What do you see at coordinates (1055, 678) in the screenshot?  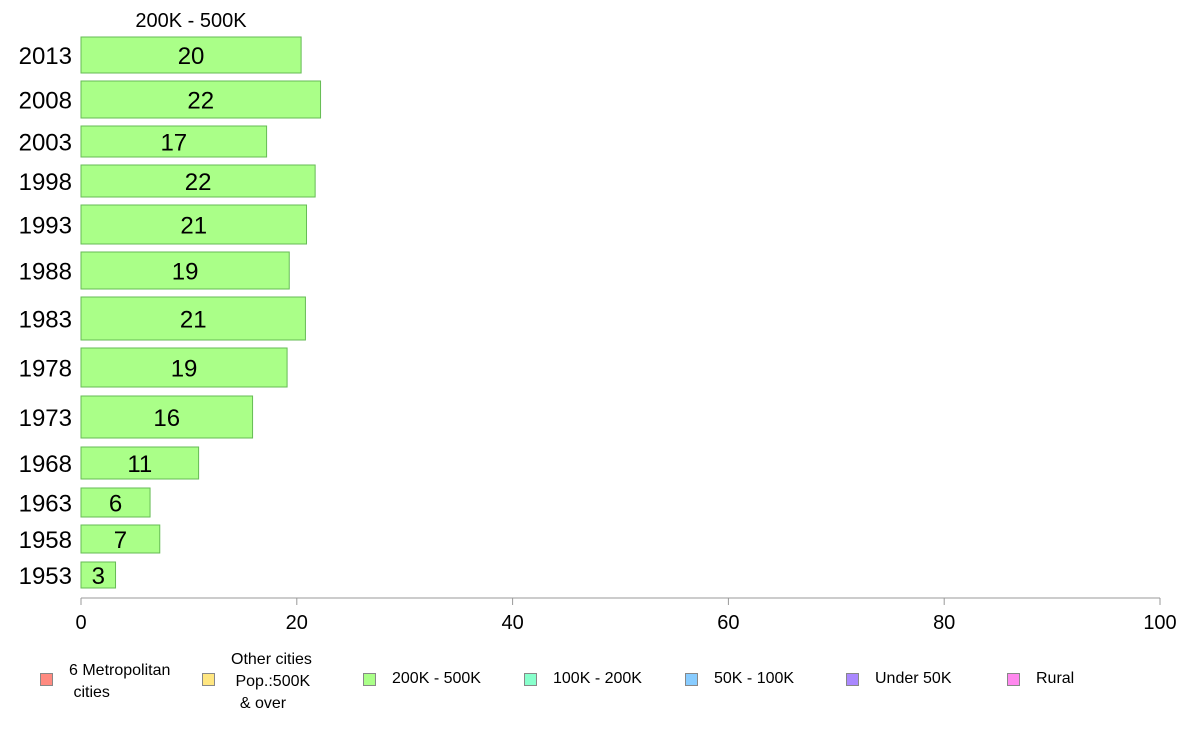 I see `legend-label-rural: Rural` at bounding box center [1055, 678].